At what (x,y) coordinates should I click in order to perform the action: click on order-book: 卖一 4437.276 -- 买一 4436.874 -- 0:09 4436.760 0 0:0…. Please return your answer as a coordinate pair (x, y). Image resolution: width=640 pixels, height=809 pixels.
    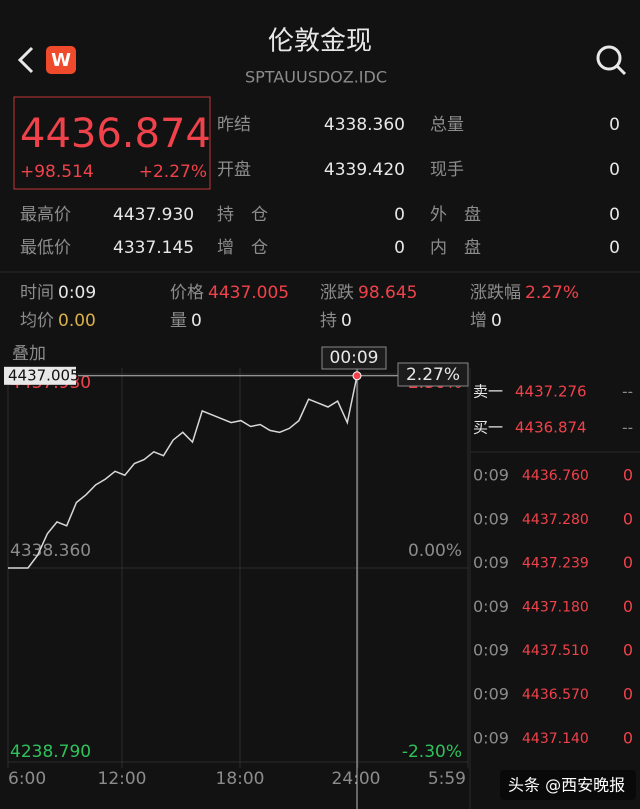
    Looking at the image, I should click on (554, 588).